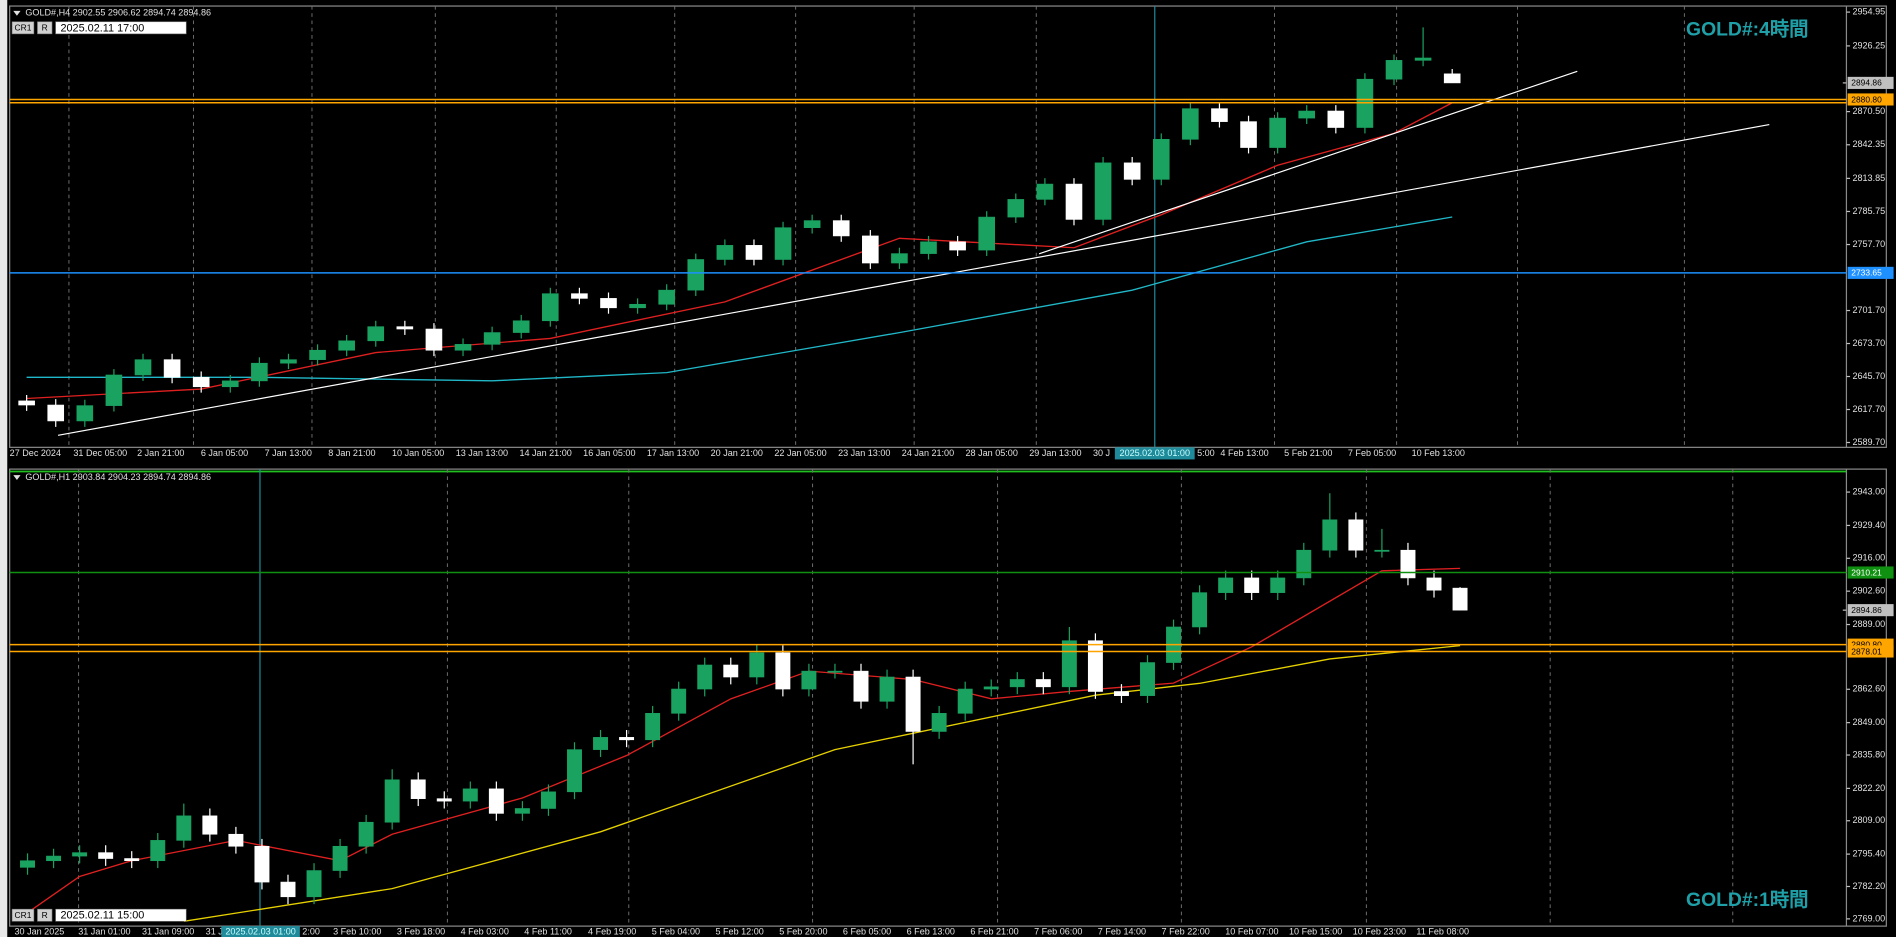 The width and height of the screenshot is (1896, 937). Describe the element at coordinates (737, 453) in the screenshot. I see `x-tick-label: 20 Jan 21:00` at that location.